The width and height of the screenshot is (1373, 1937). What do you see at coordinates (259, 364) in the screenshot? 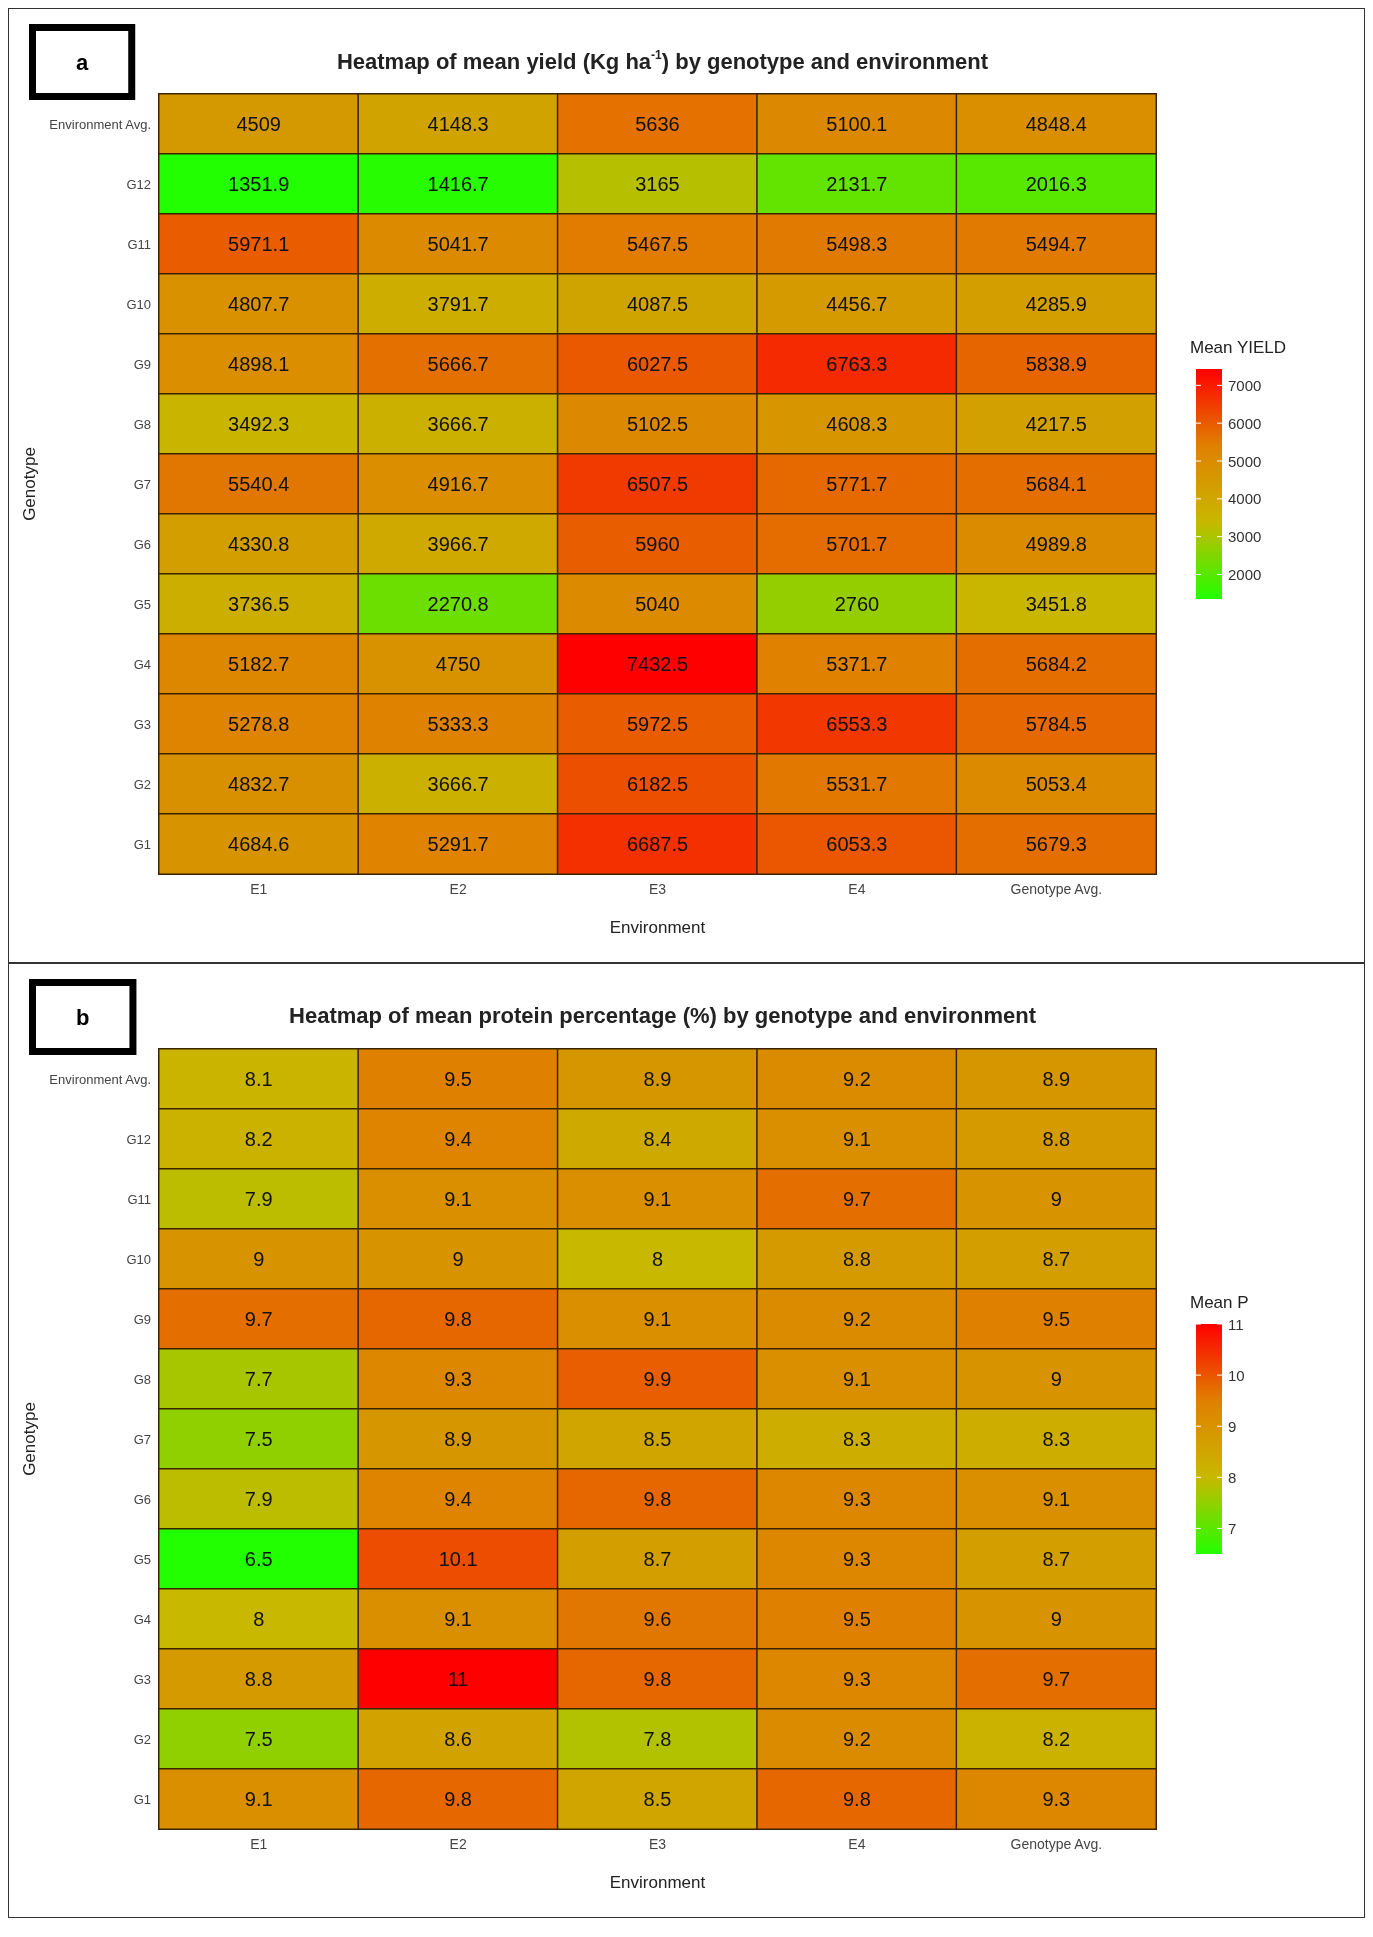
I see `data-label: 4898.1` at bounding box center [259, 364].